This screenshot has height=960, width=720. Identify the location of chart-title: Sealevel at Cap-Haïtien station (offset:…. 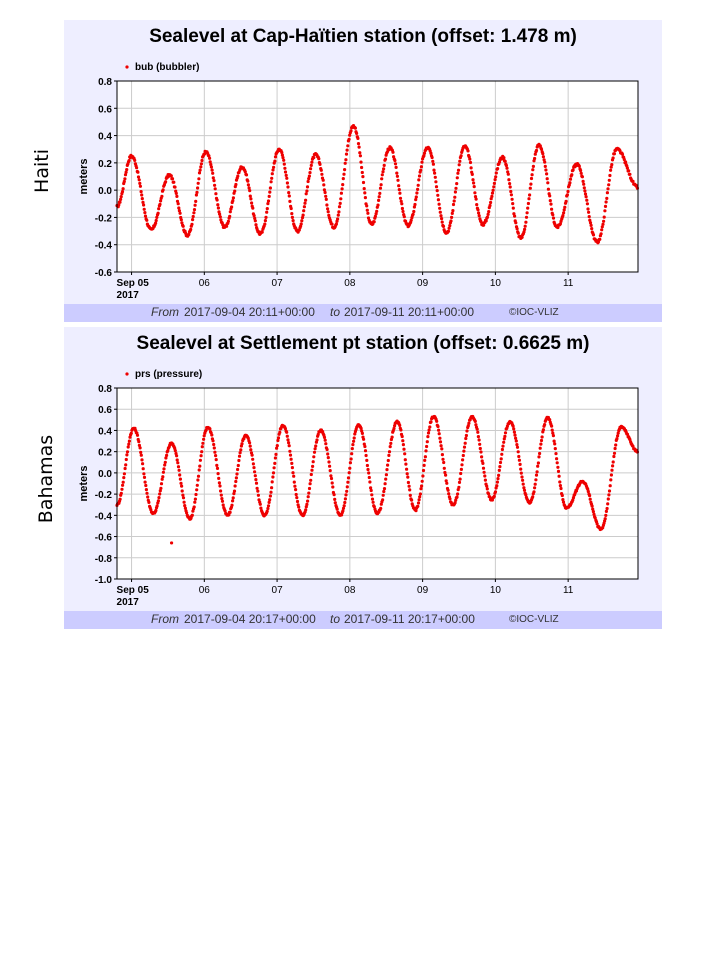
(363, 36).